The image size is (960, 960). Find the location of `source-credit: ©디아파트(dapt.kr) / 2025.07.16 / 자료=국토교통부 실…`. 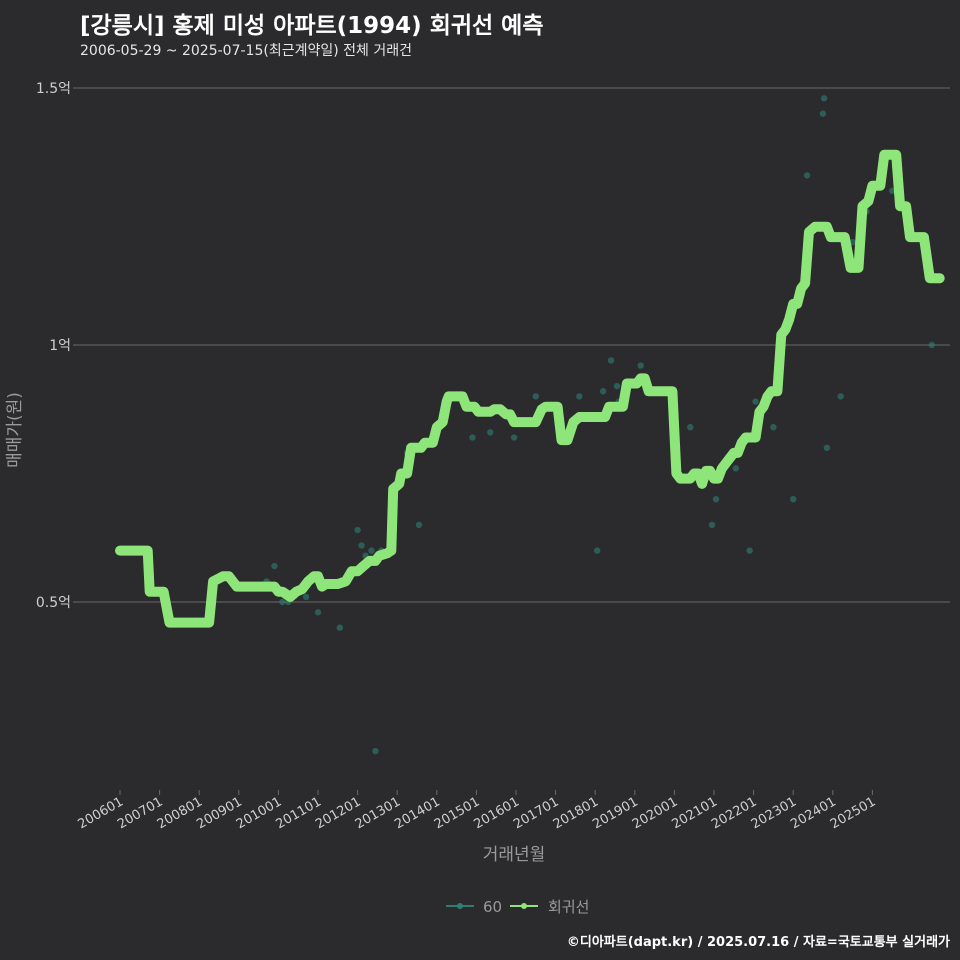

source-credit: ©디아파트(dapt.kr) / 2025.07.16 / 자료=국토교통부 실… is located at coordinates (758, 942).